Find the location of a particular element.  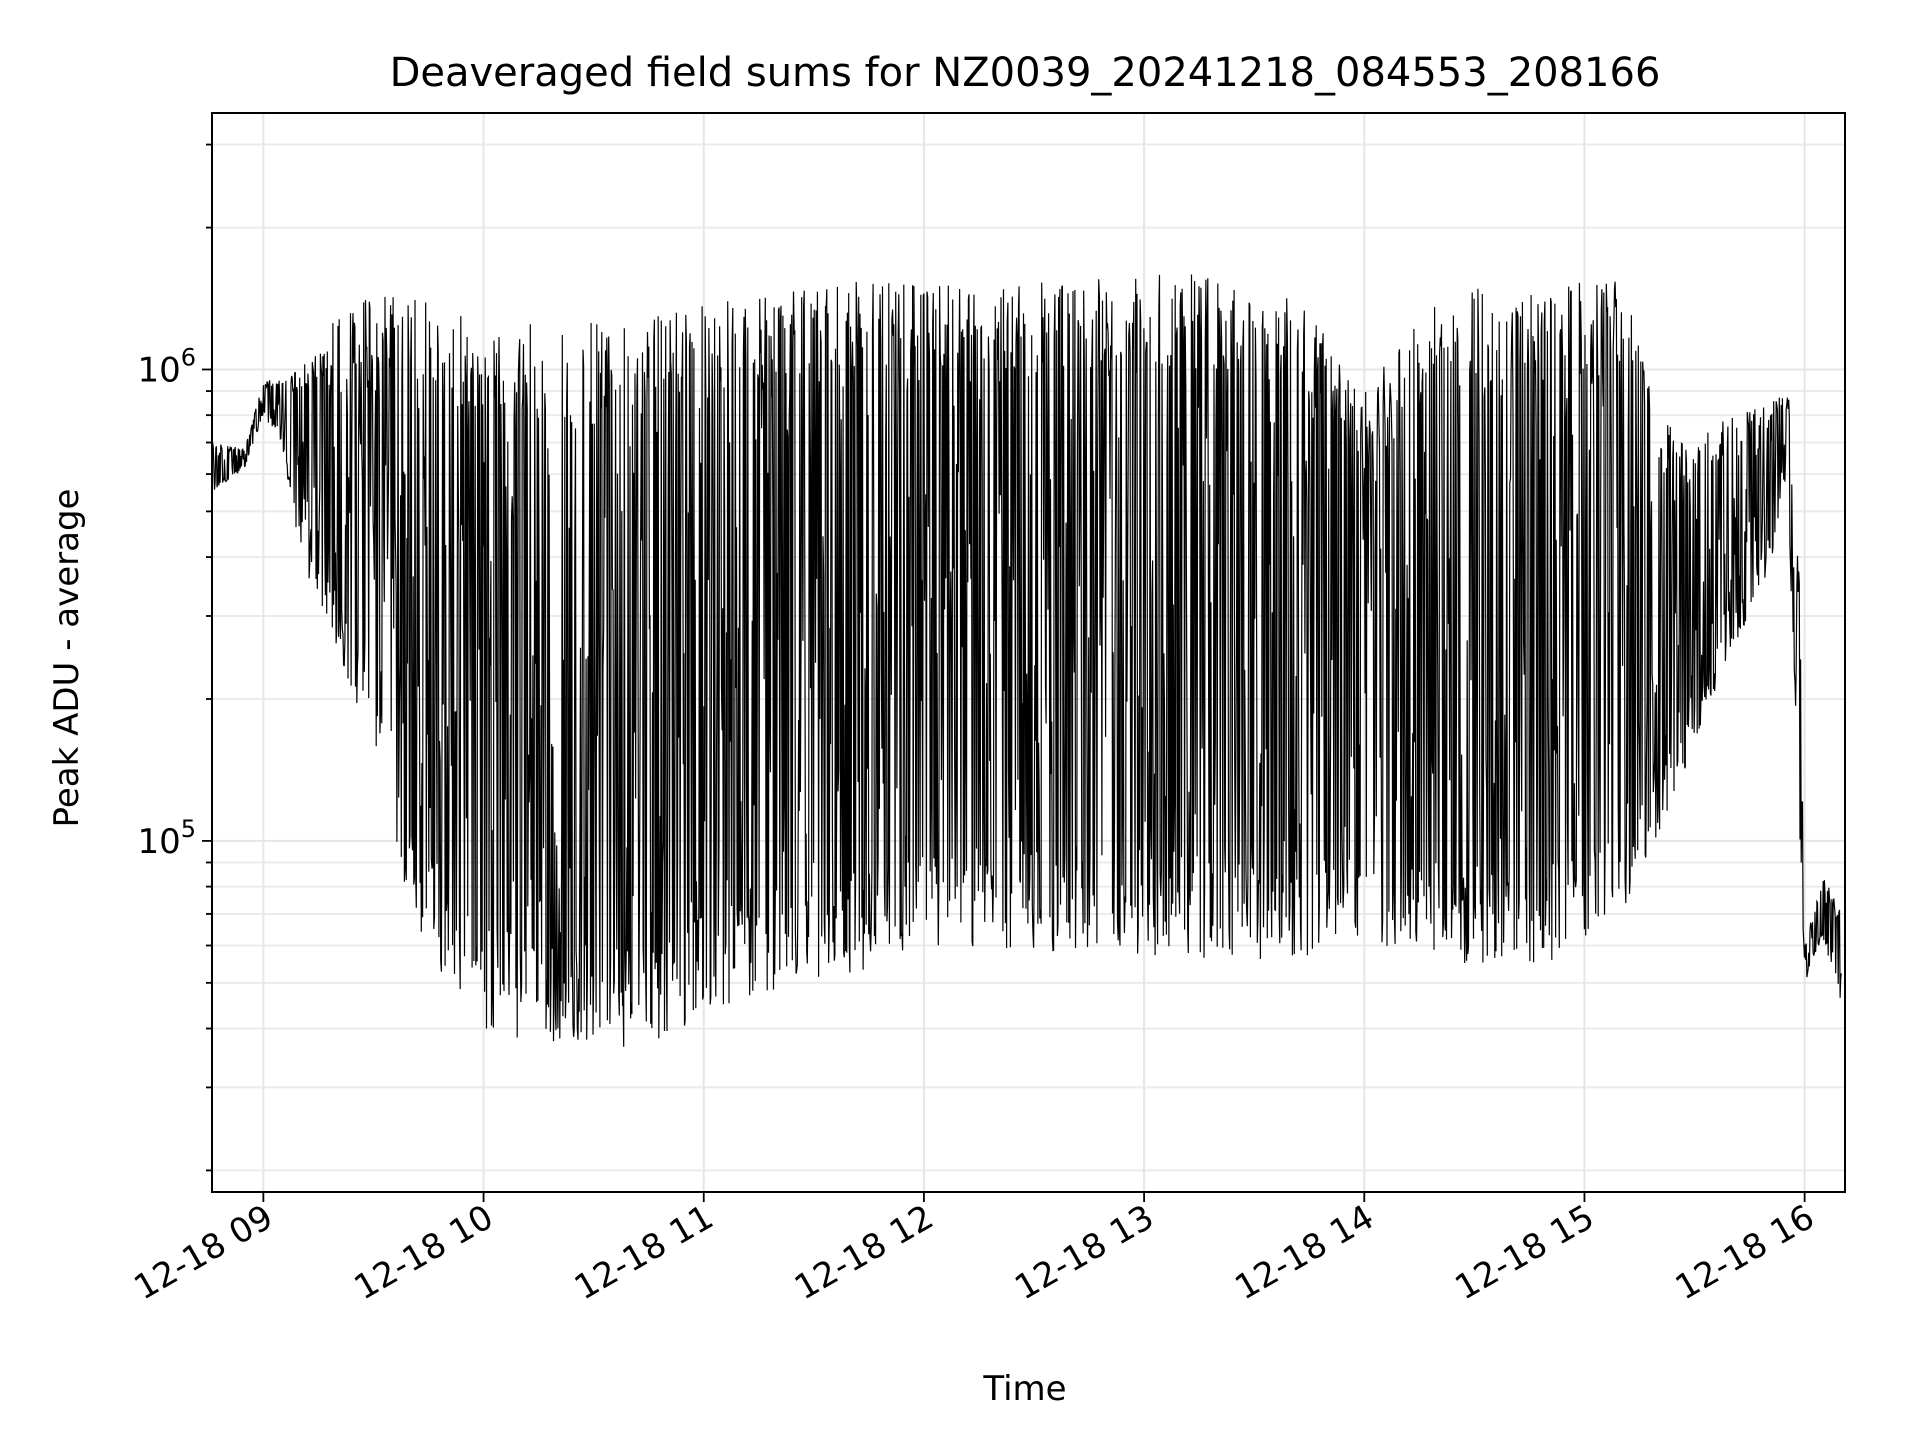

x-tick-label: 12-18 12 is located at coordinates (864, 1252).